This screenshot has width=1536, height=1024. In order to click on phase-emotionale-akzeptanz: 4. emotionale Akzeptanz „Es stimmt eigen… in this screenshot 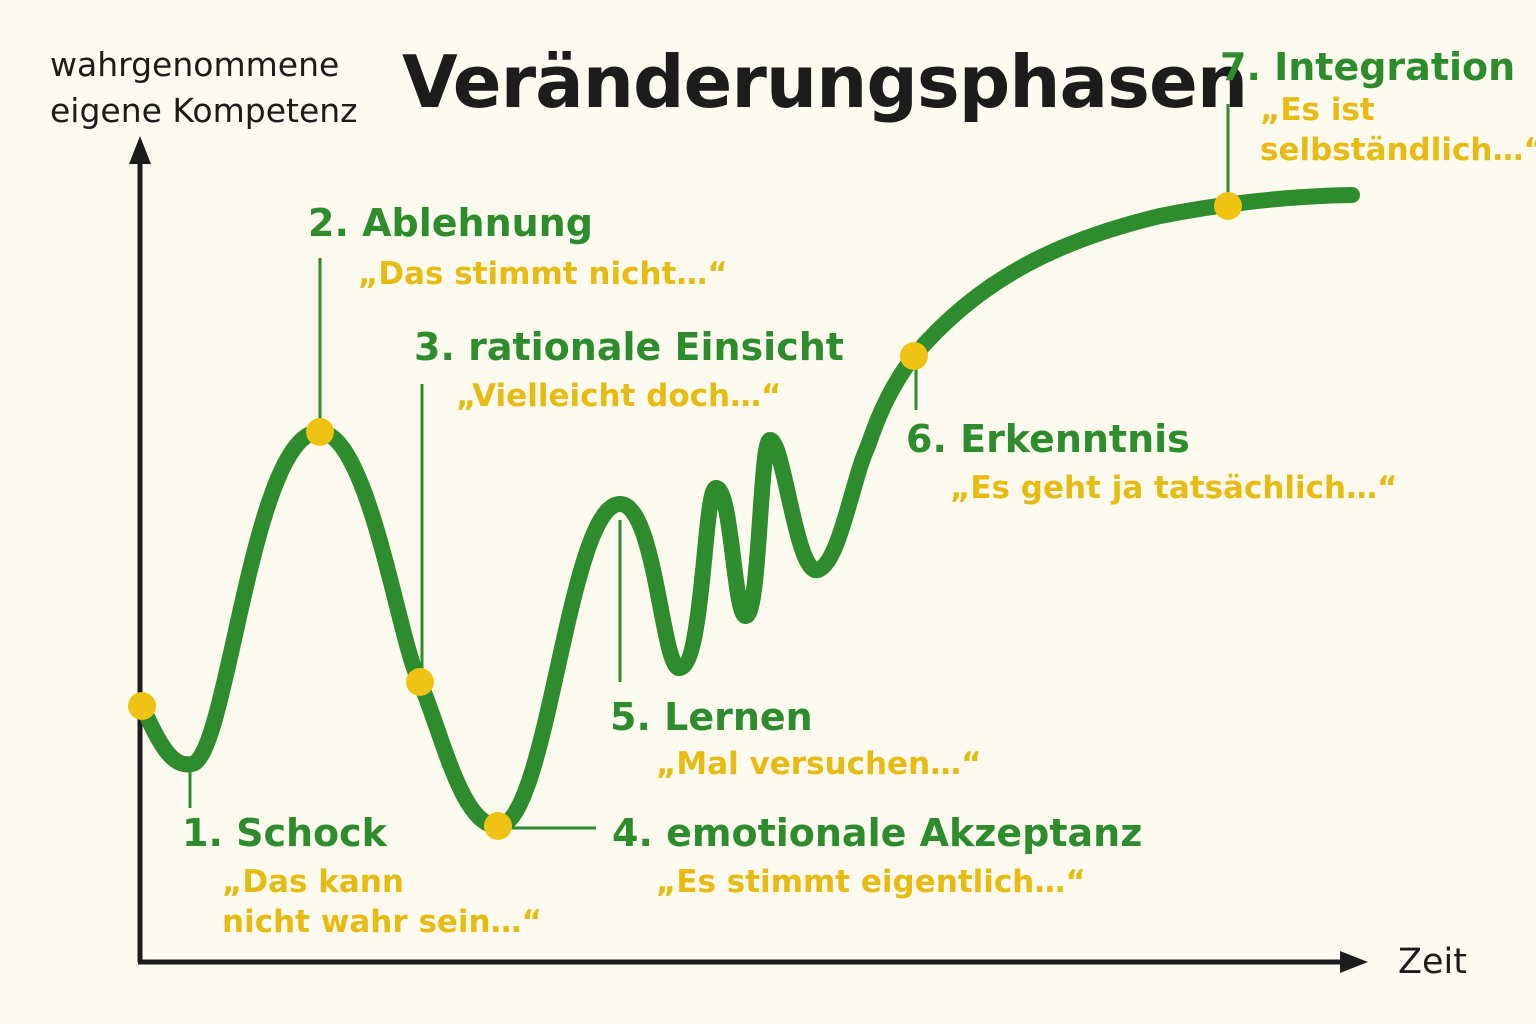, I will do `click(877, 856)`.